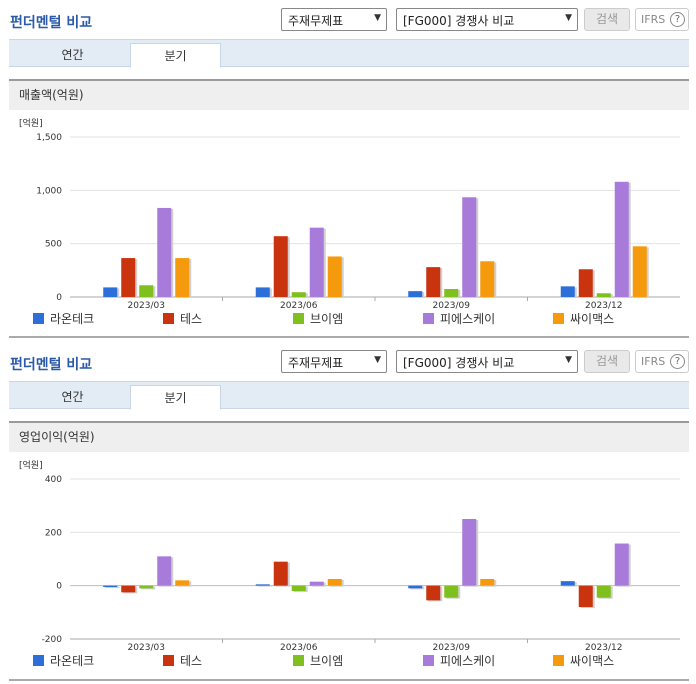 Image resolution: width=696 pixels, height=684 pixels. Describe the element at coordinates (349, 94) in the screenshot. I see `metric-label: 매출액(억원)` at that location.